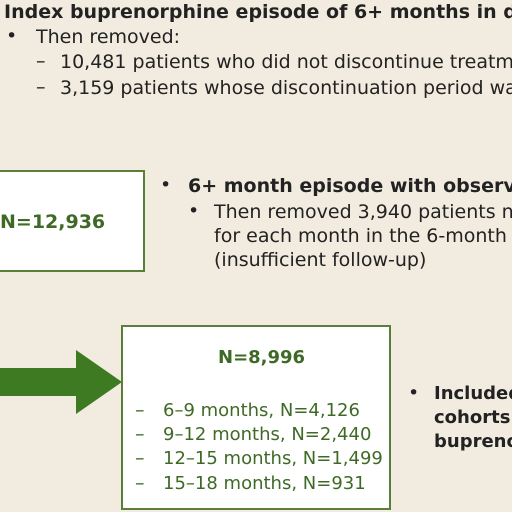 Image resolution: width=512 pixels, height=512 pixels. Describe the element at coordinates (363, 236) in the screenshot. I see `removed-line: for each month in the 6-month d` at that location.